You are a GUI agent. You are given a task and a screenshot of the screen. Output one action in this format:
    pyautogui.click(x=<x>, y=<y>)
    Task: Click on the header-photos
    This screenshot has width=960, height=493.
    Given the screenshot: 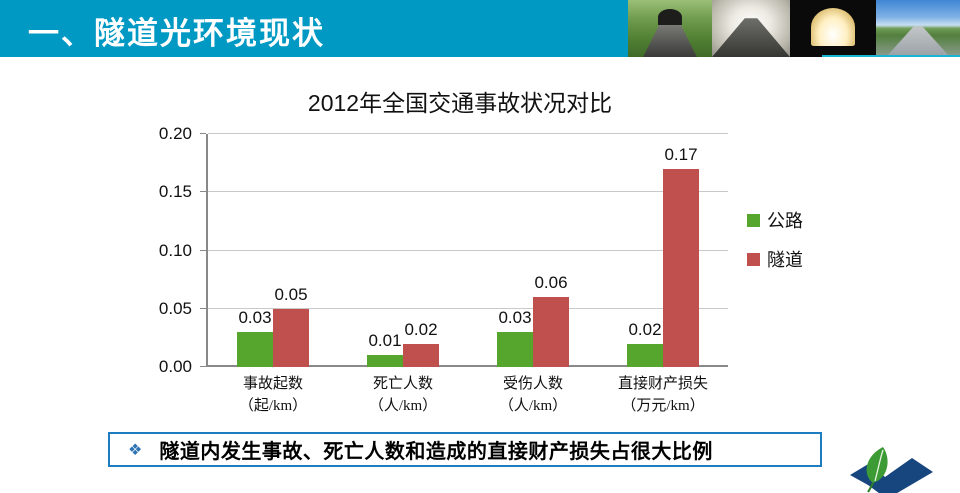 What is the action you would take?
    pyautogui.click(x=794, y=28)
    